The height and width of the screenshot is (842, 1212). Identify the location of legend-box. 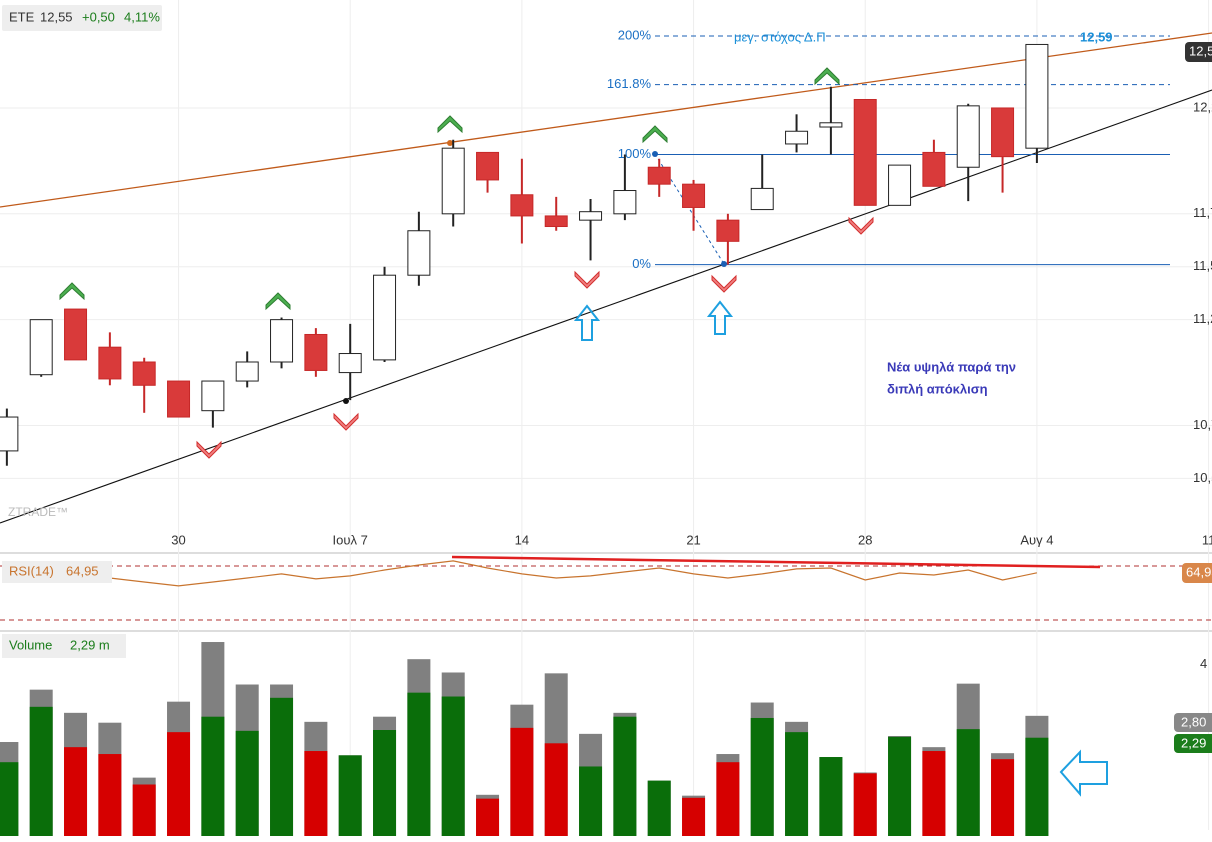
(82, 18).